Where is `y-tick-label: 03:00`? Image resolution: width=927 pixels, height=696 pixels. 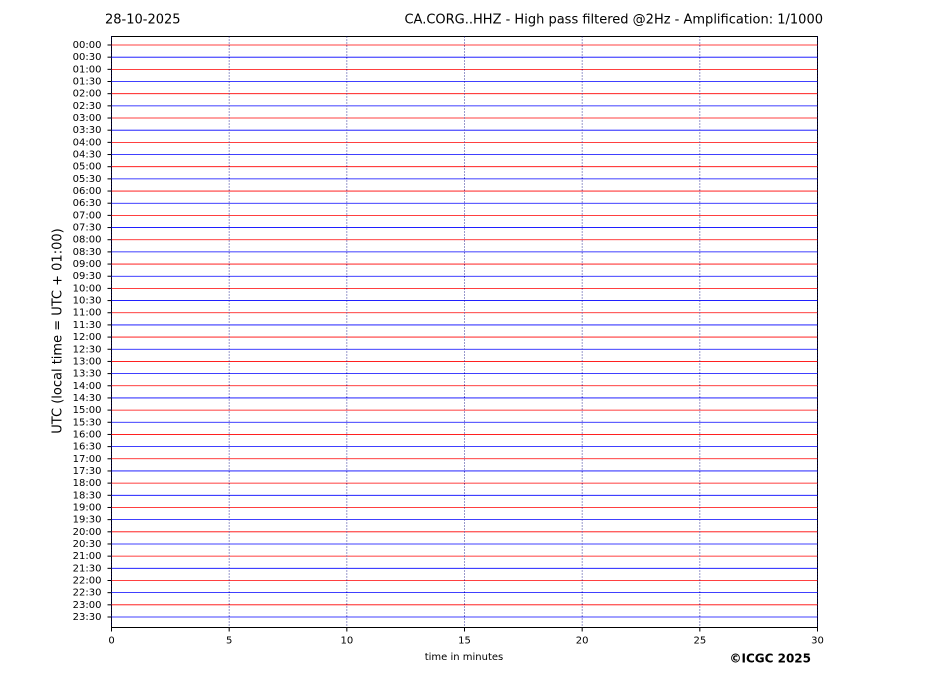
y-tick-label: 03:00 is located at coordinates (87, 118).